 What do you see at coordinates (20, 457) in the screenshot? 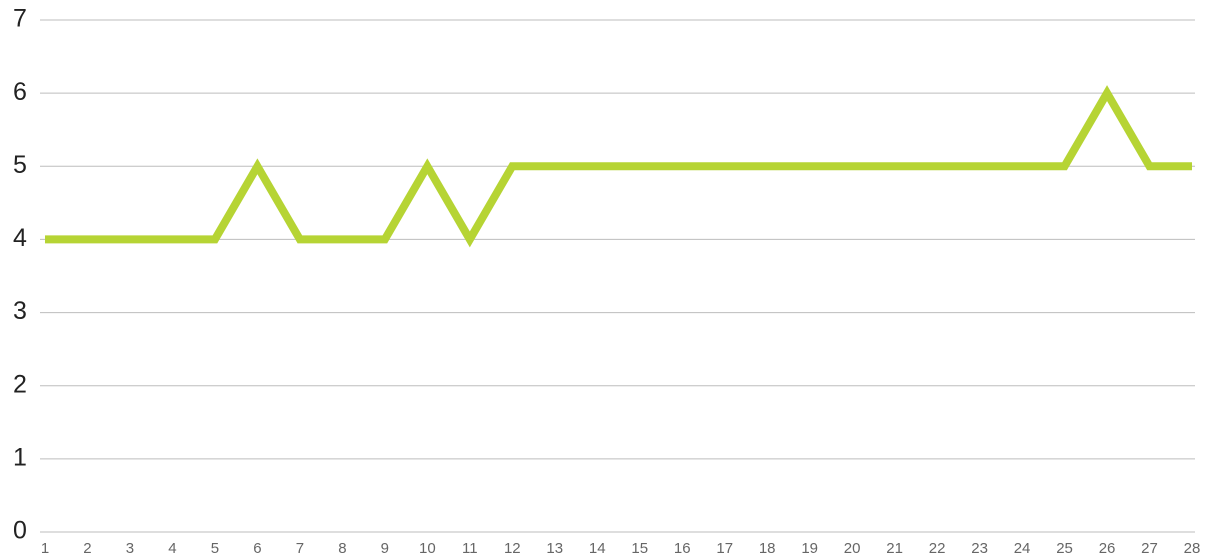
I see `y-tick-label: 1` at bounding box center [20, 457].